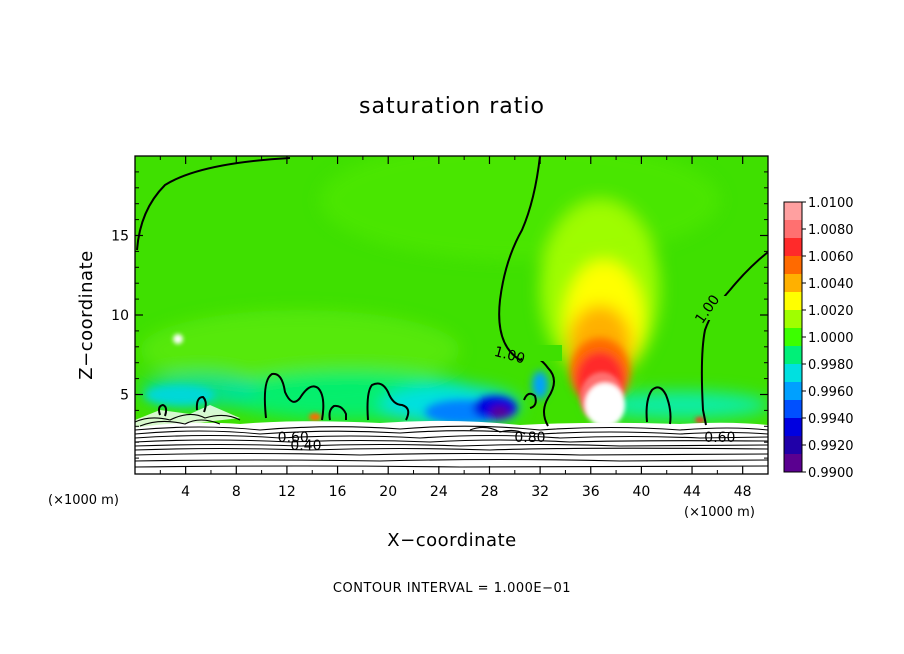  Describe the element at coordinates (120, 316) in the screenshot. I see `y-tick-label: 10` at that location.